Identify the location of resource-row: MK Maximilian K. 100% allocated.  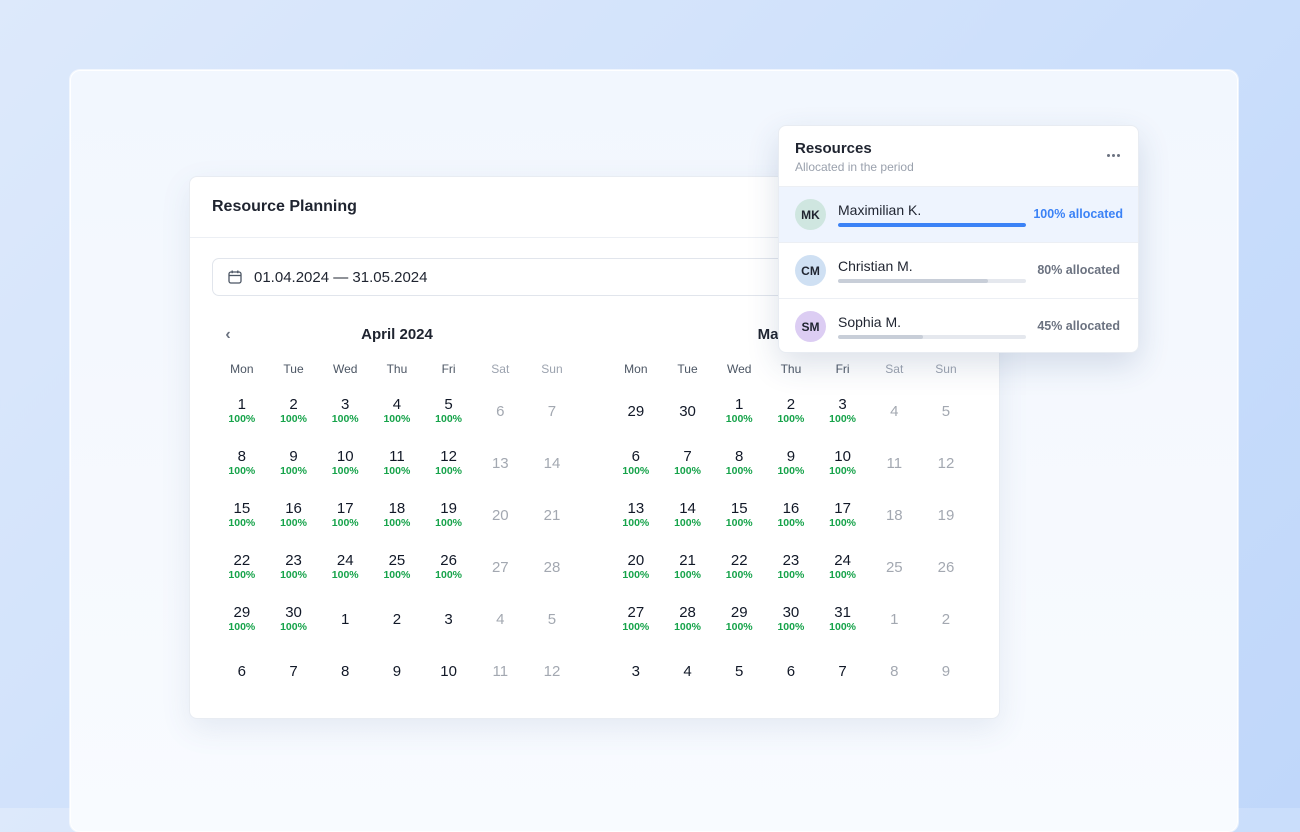
(958, 215).